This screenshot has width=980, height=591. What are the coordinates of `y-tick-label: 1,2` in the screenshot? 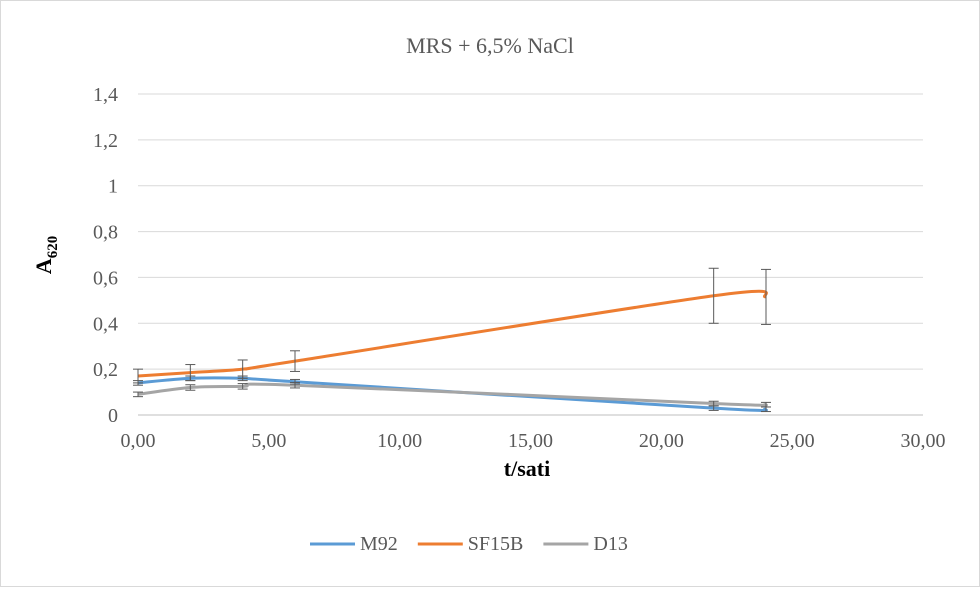 It's located at (105, 141).